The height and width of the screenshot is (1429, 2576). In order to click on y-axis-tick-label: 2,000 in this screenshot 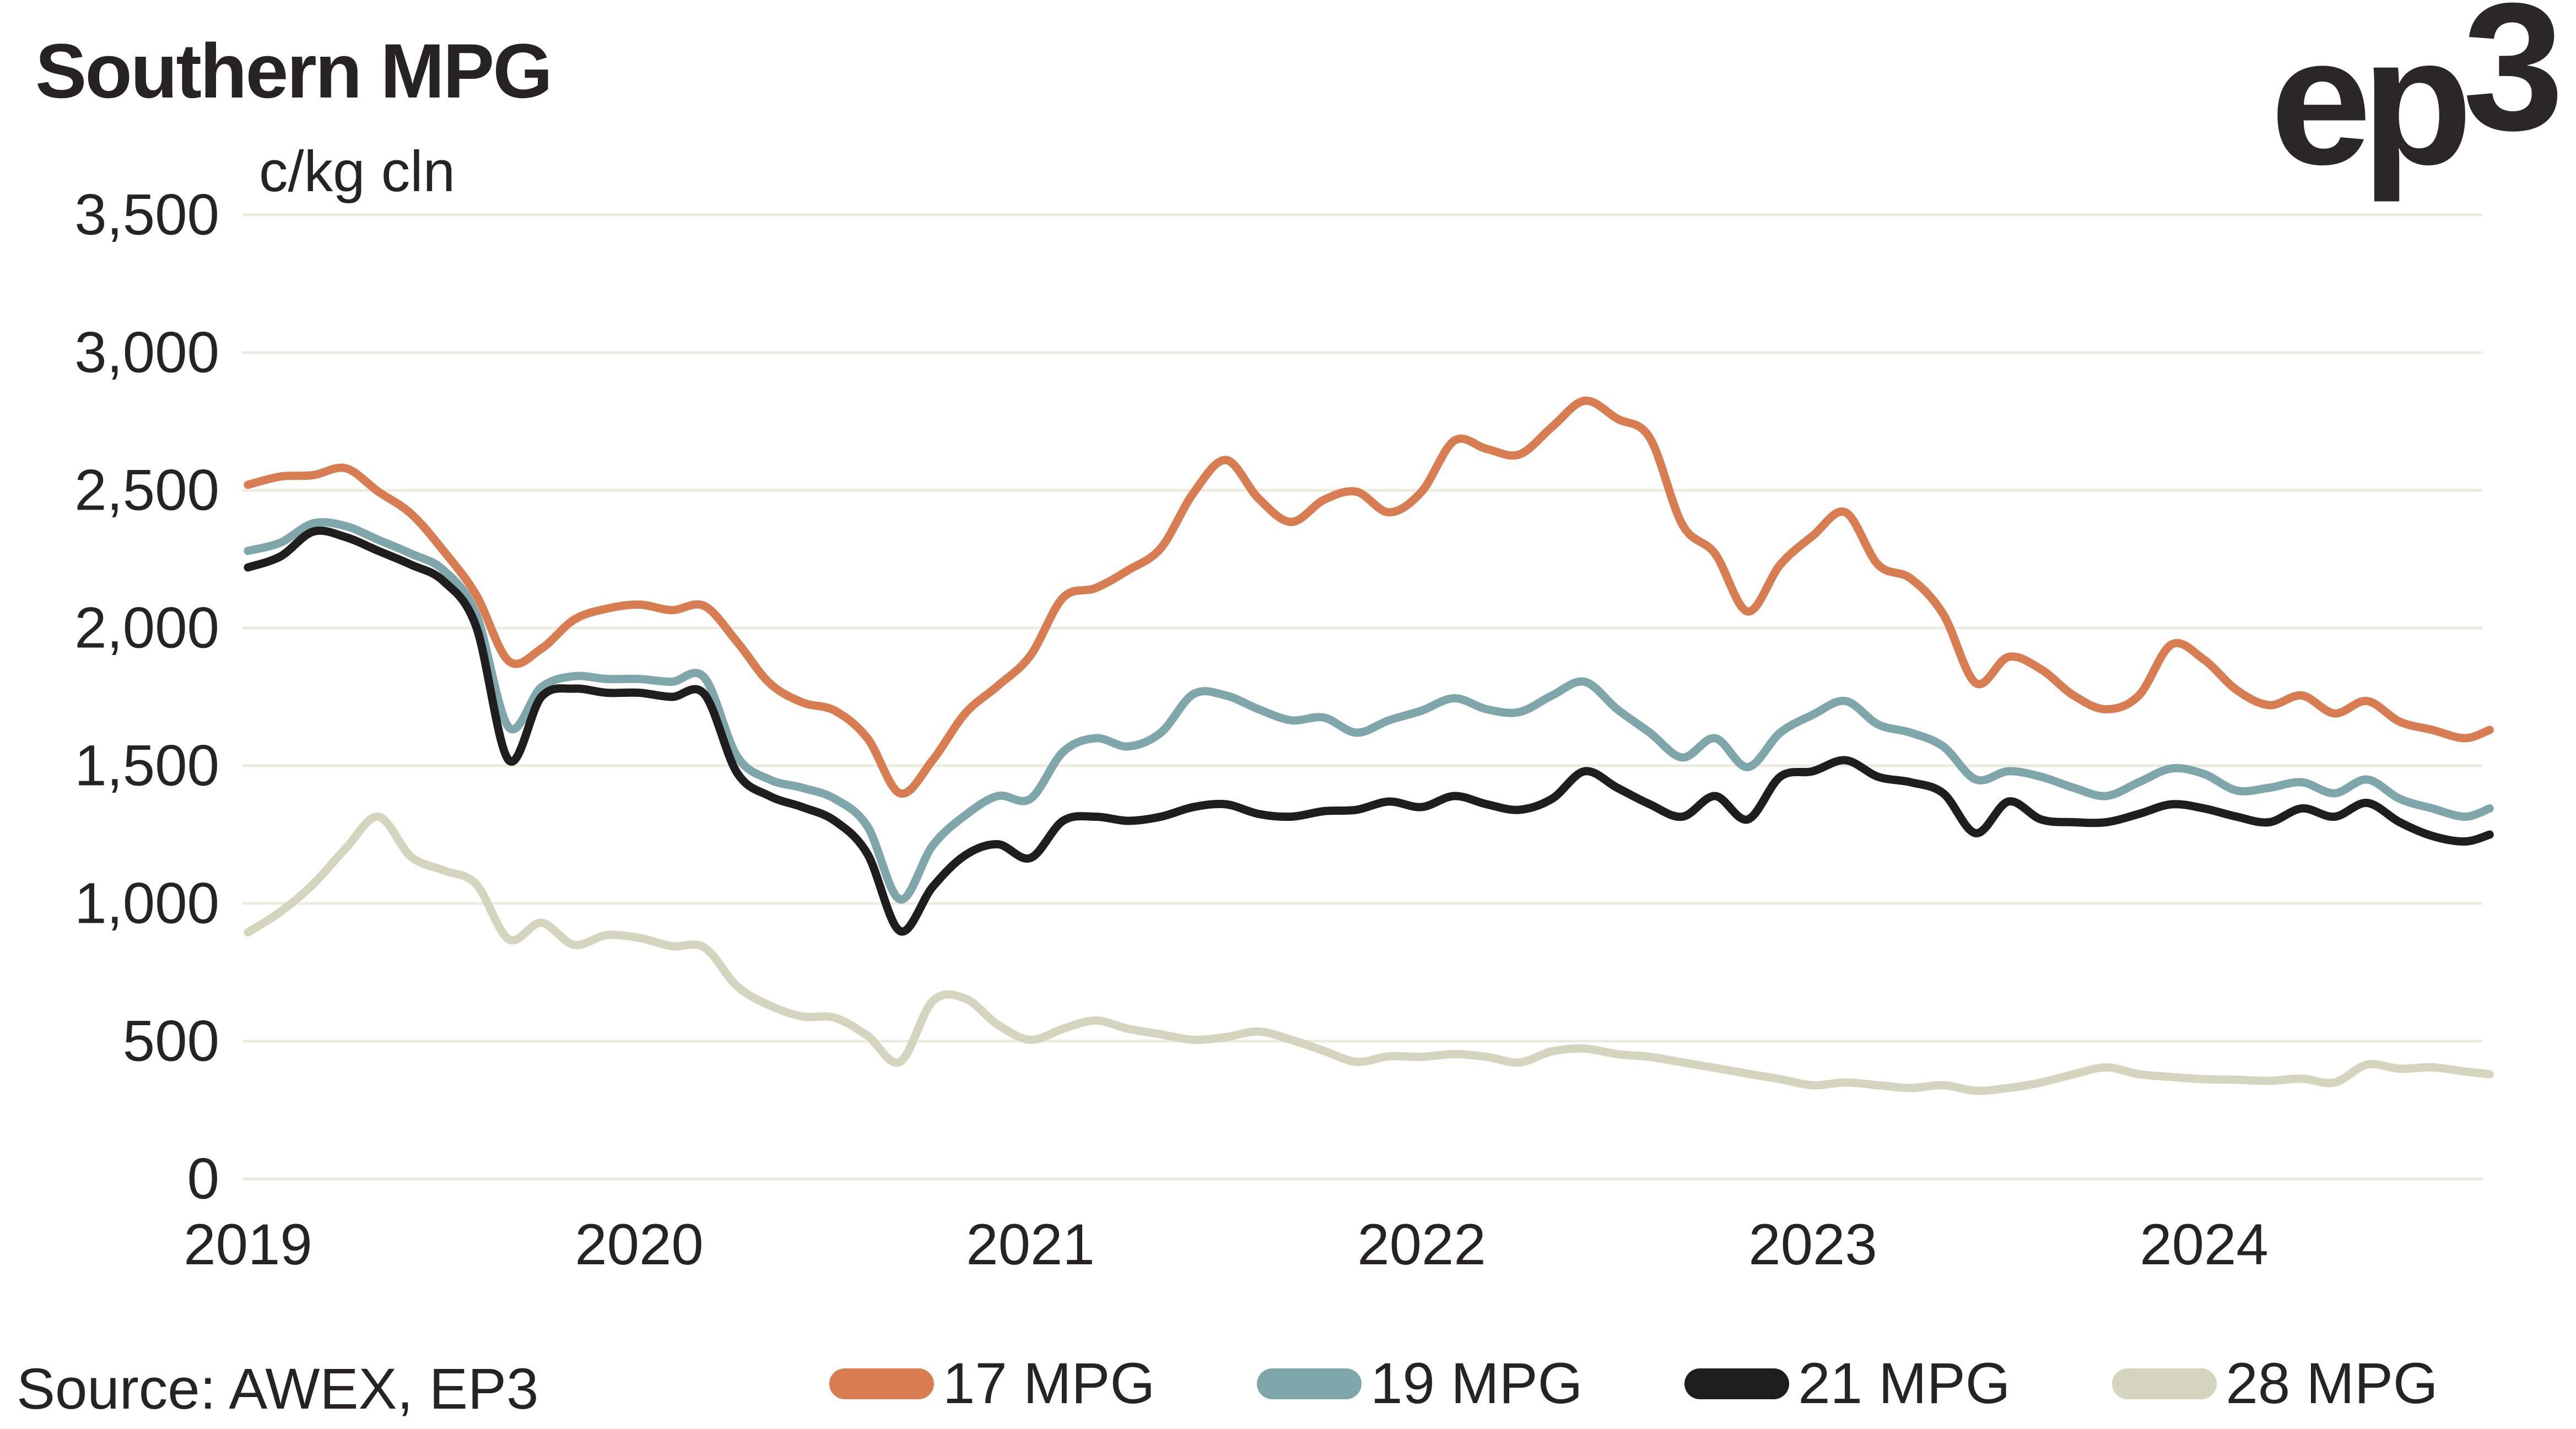, I will do `click(146, 628)`.